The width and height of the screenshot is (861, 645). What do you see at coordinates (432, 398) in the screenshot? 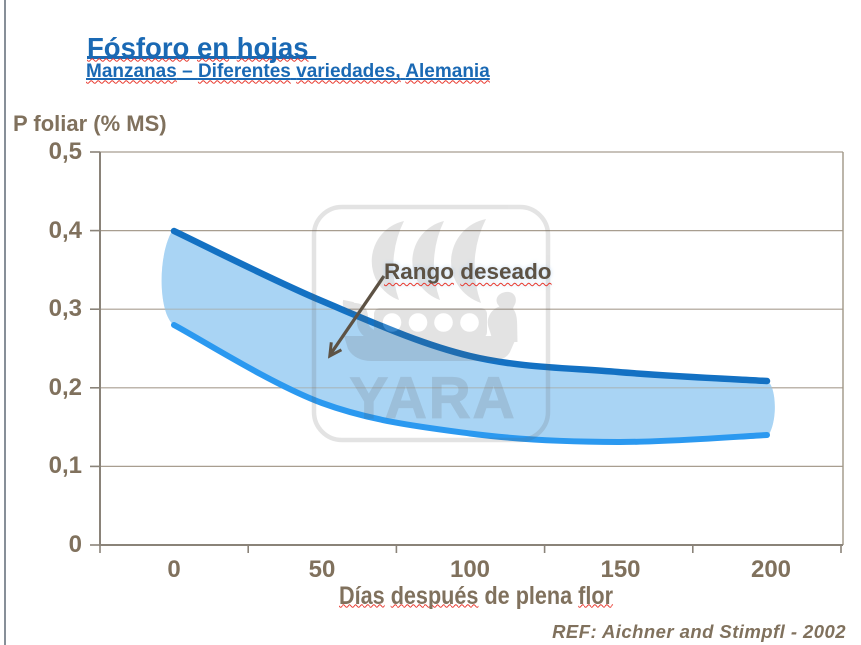
I see `svg-text: YARA` at bounding box center [432, 398].